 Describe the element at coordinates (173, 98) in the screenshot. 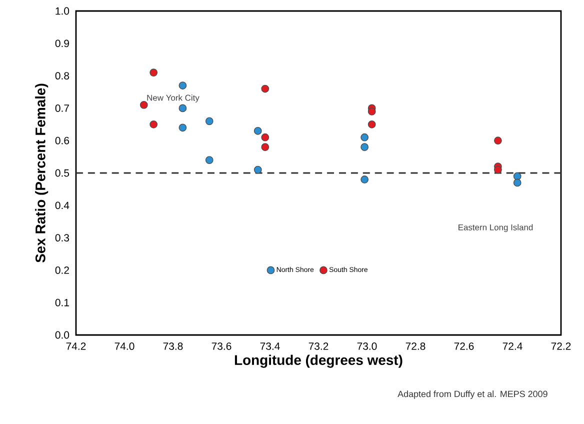

I see `annotation: New York City` at that location.